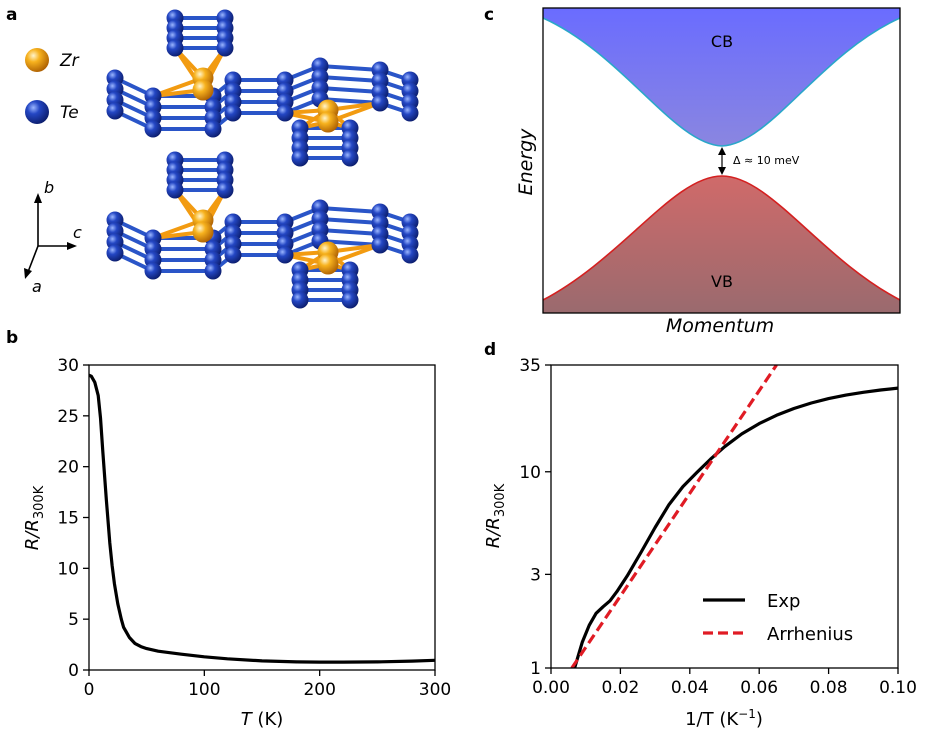 The width and height of the screenshot is (925, 734). What do you see at coordinates (69, 61) in the screenshot?
I see `zr-legend-label: Zr` at bounding box center [69, 61].